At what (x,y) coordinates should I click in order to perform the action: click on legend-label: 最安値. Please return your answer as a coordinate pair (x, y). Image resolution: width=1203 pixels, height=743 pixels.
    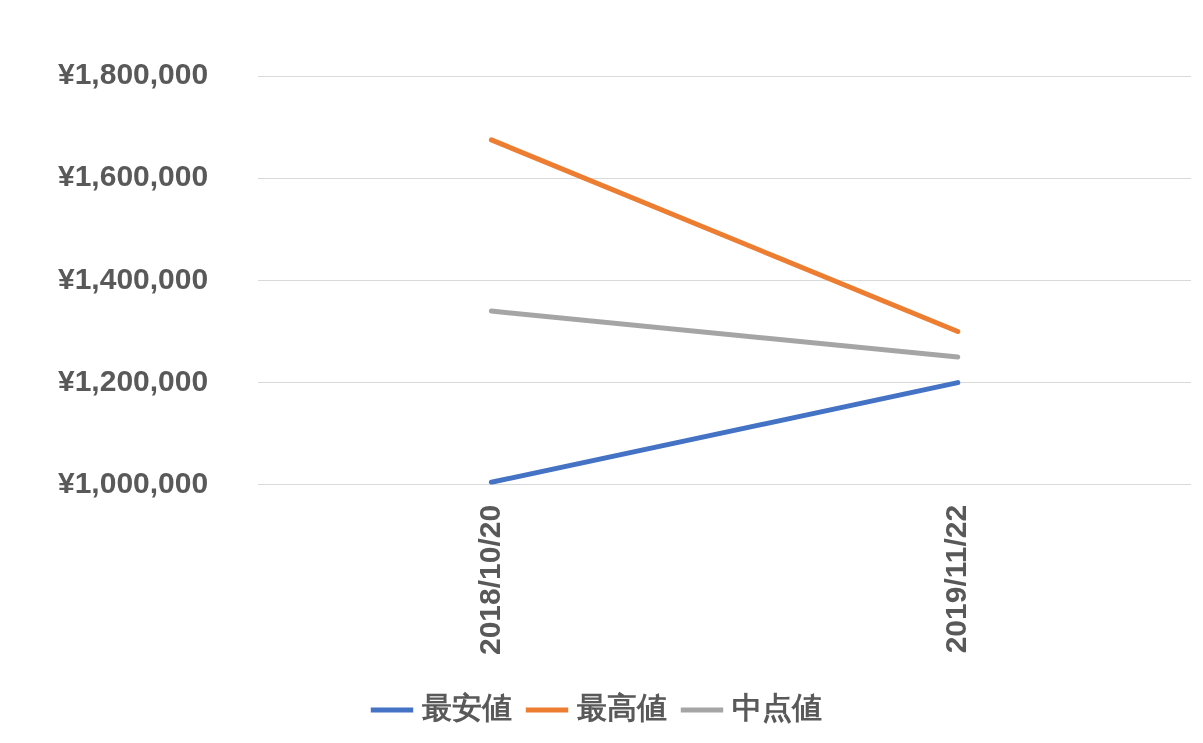
    Looking at the image, I should click on (467, 708).